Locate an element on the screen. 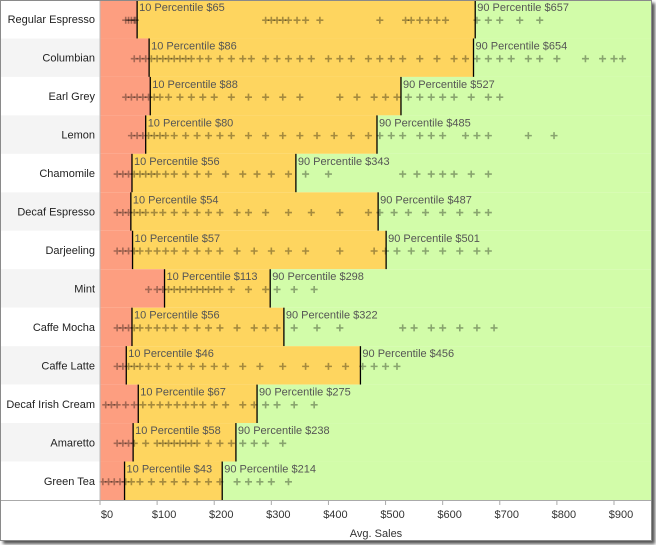 The height and width of the screenshot is (545, 656). band-below-p10 is located at coordinates (117, 442).